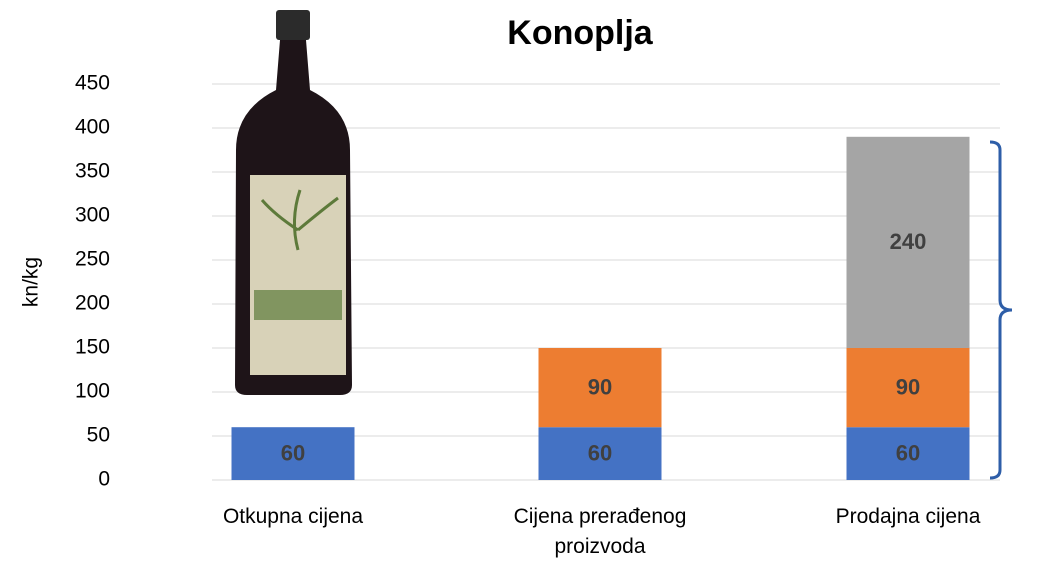 Image resolution: width=1054 pixels, height=567 pixels. Describe the element at coordinates (92, 127) in the screenshot. I see `y-tick-label: 400` at that location.